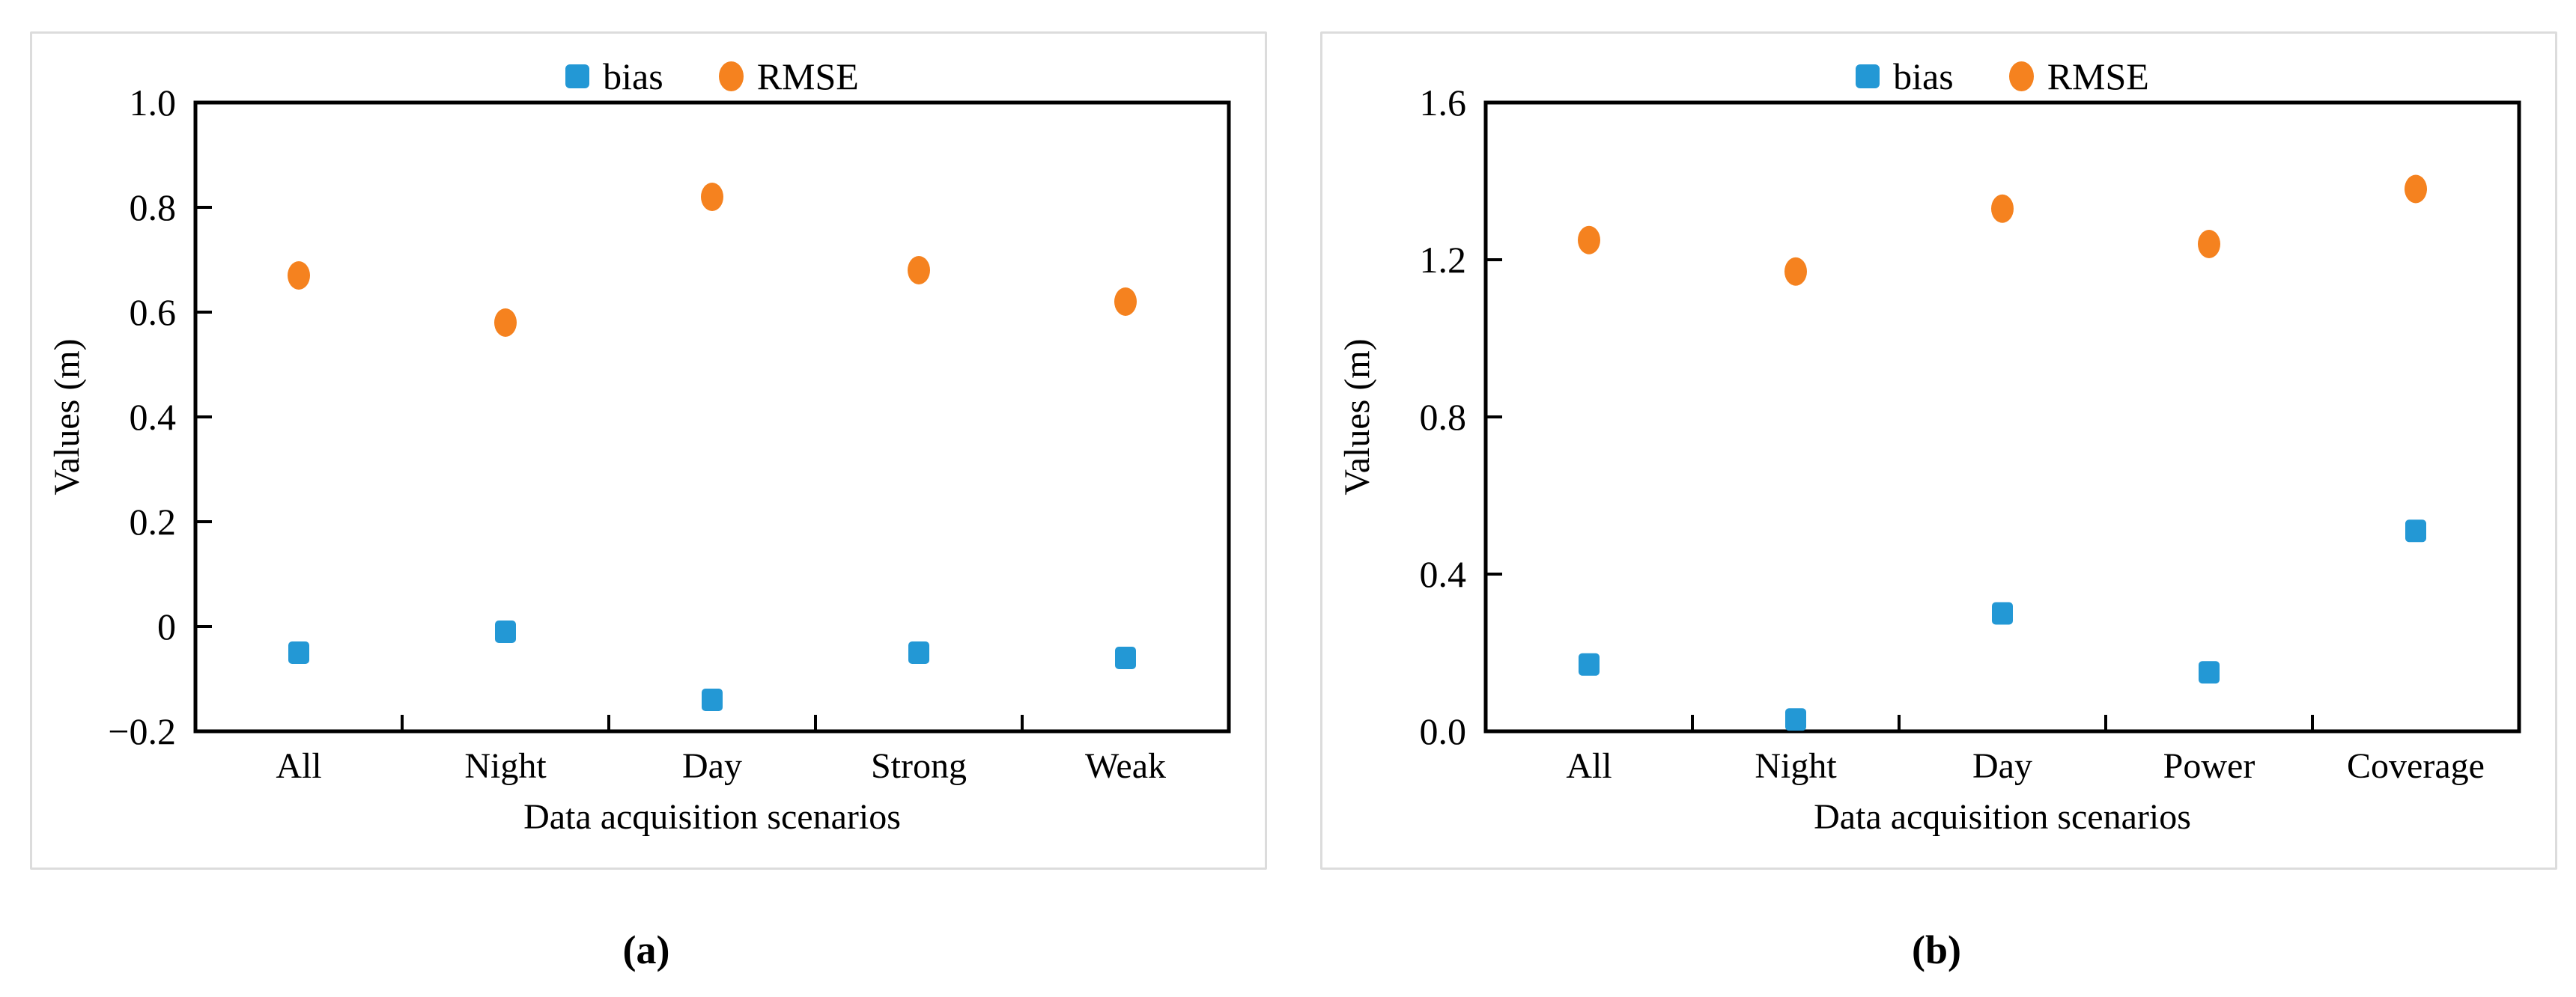 This screenshot has height=997, width=2576. What do you see at coordinates (1125, 766) in the screenshot?
I see `x-category-label: Weak` at bounding box center [1125, 766].